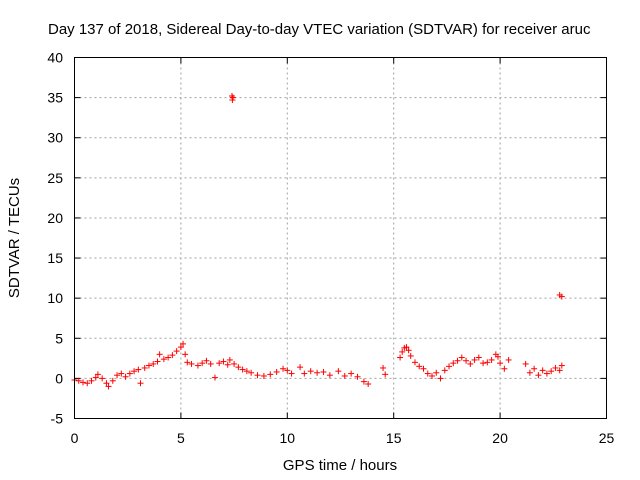  What do you see at coordinates (14, 238) in the screenshot?
I see `y-axis-title: SDTVAR / TECUs` at bounding box center [14, 238].